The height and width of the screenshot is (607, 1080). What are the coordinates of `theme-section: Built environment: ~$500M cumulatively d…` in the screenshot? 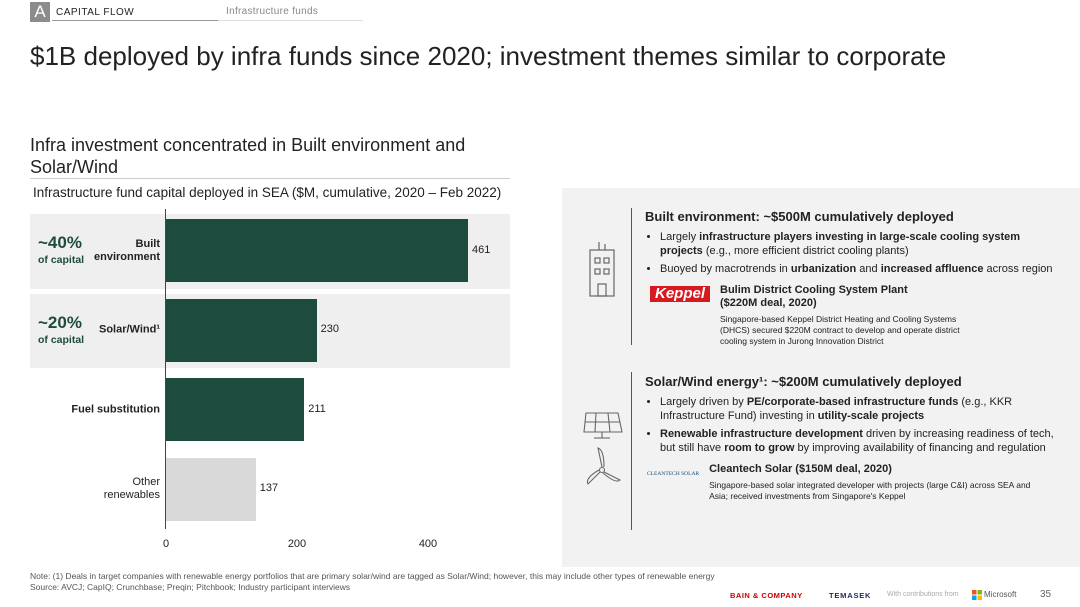 It's located at (855, 278).